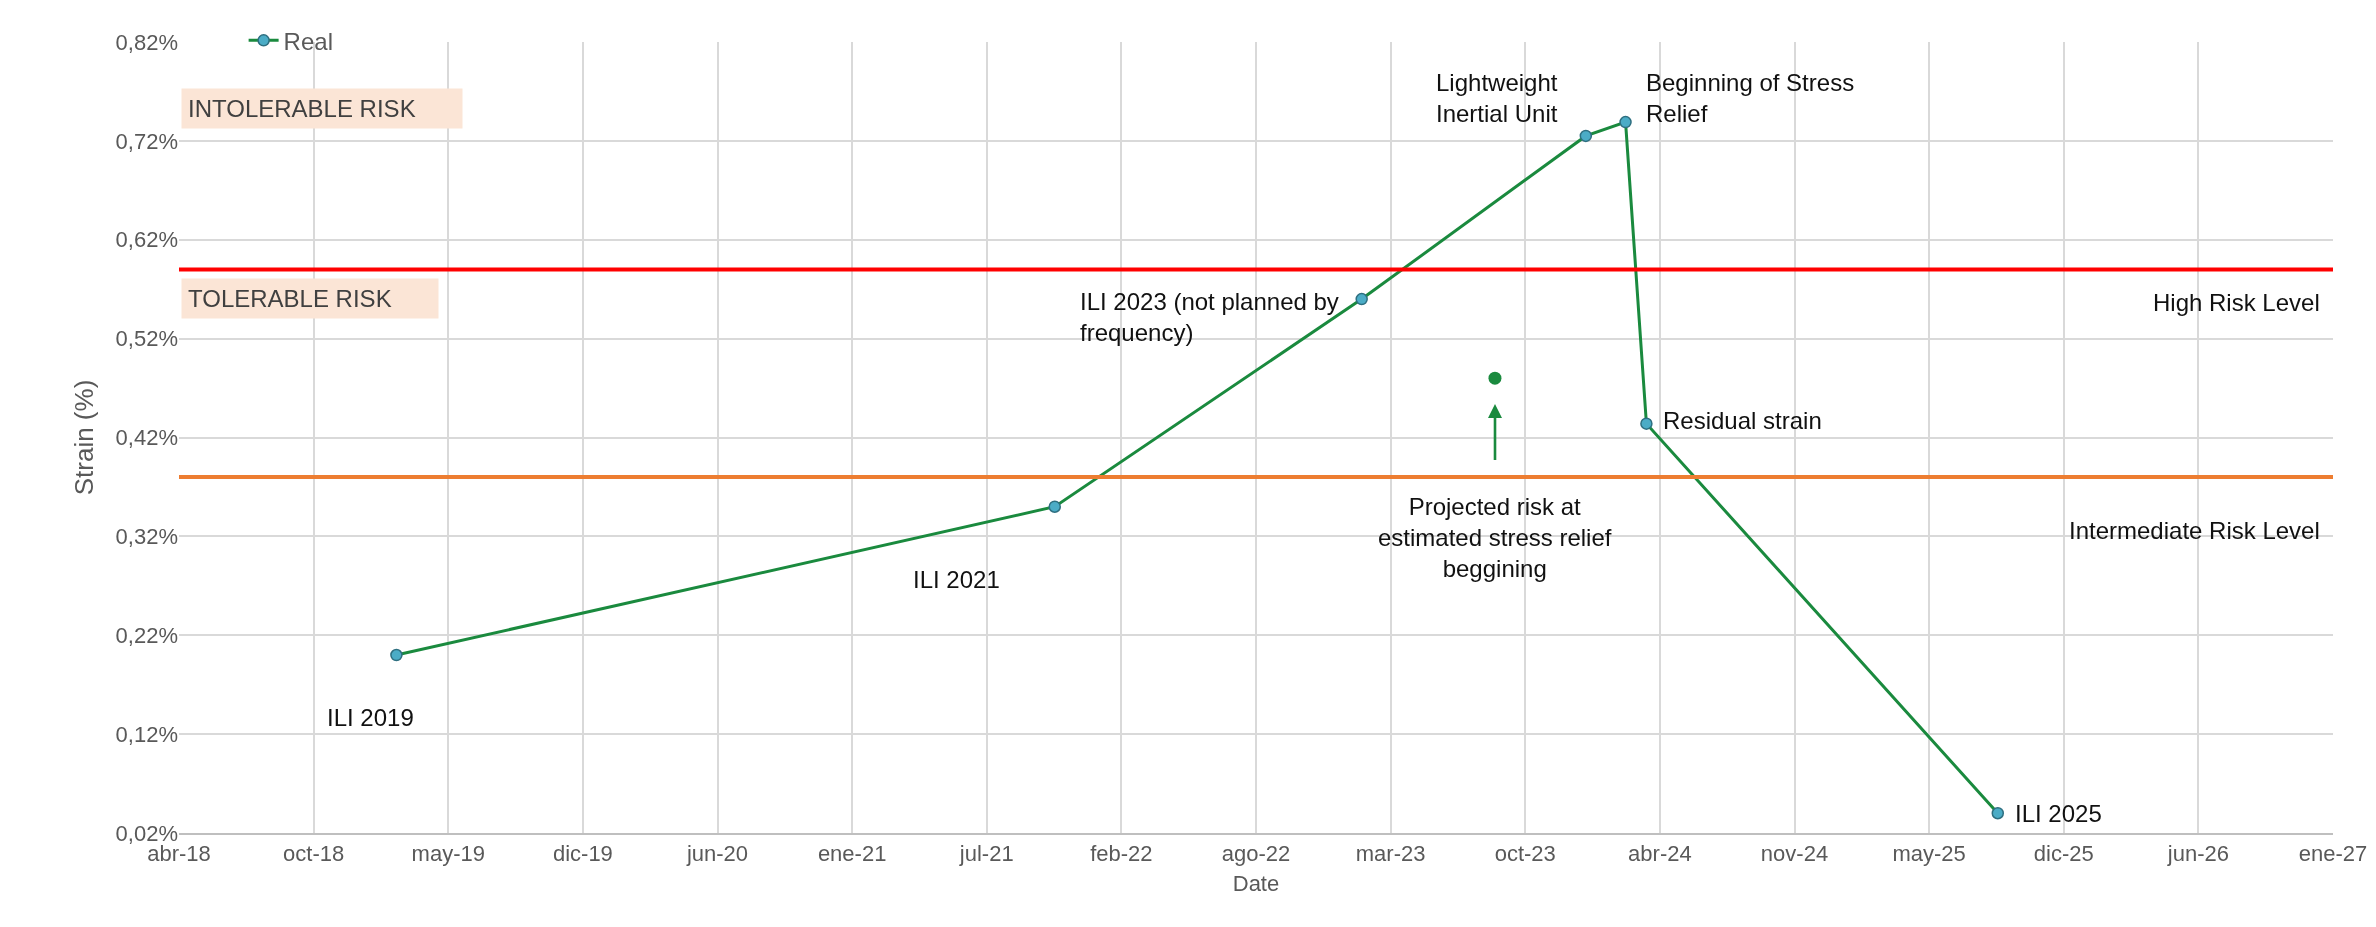 Image resolution: width=2376 pixels, height=927 pixels. What do you see at coordinates (852, 854) in the screenshot?
I see `x-tick-label: ene-21` at bounding box center [852, 854].